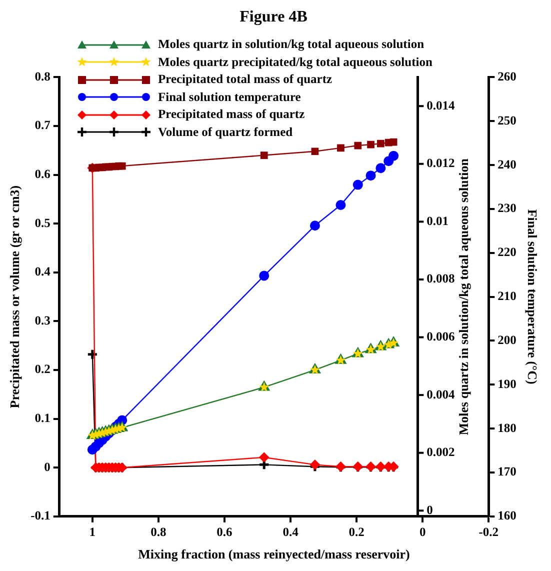 The height and width of the screenshot is (571, 551). What do you see at coordinates (507, 515) in the screenshot?
I see `y3-tick-label: 160` at bounding box center [507, 515].